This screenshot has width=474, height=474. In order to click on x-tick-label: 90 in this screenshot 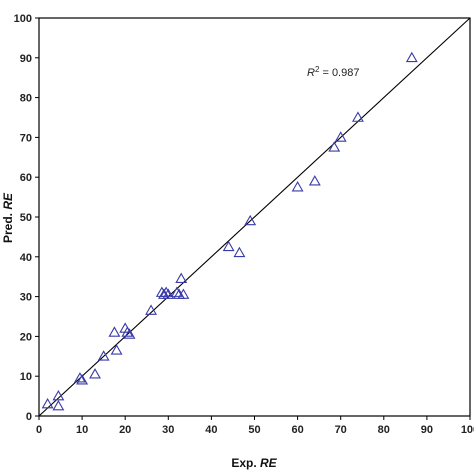, I will do `click(427, 430)`.